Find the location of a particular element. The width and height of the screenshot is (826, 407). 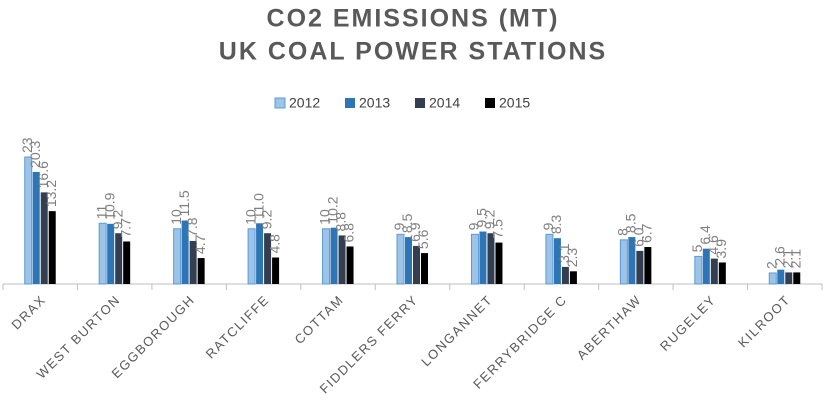

x-tick-label: DRAX is located at coordinates (28, 312).